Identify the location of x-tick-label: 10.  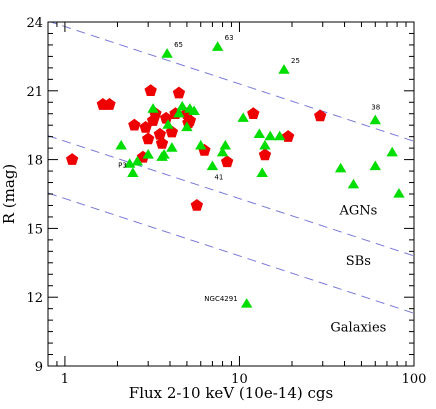
(239, 379).